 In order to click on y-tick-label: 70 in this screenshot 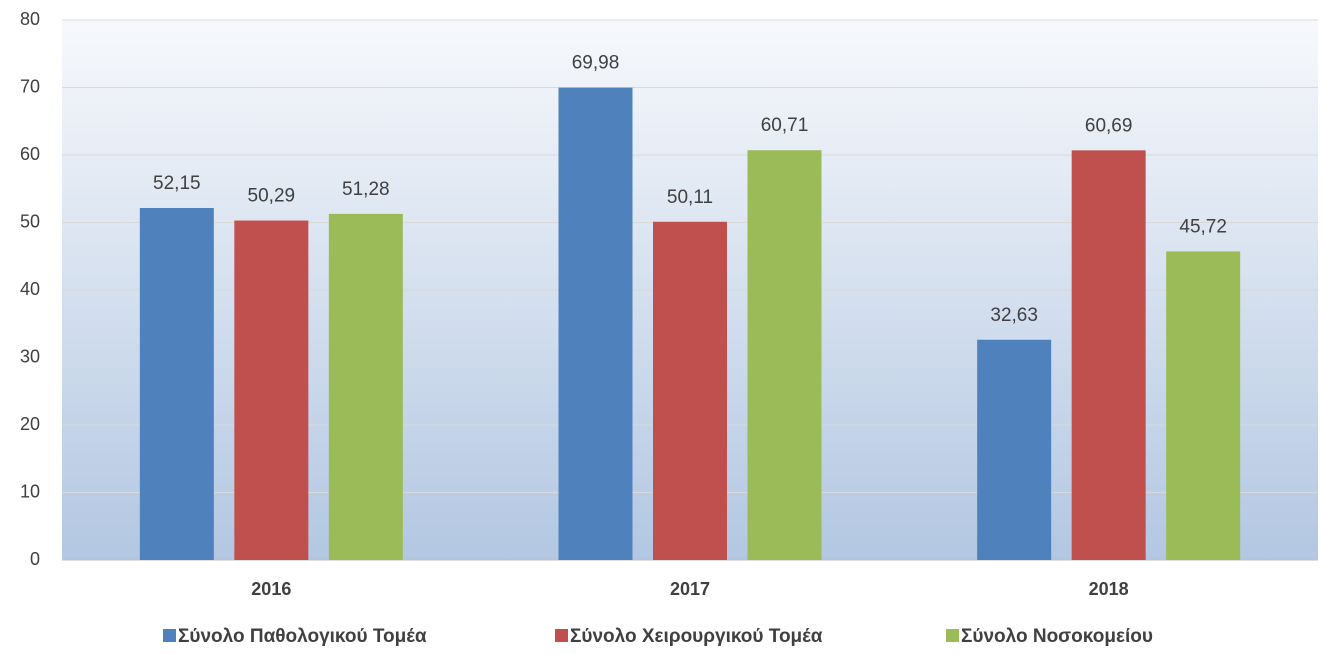, I will do `click(30, 86)`.